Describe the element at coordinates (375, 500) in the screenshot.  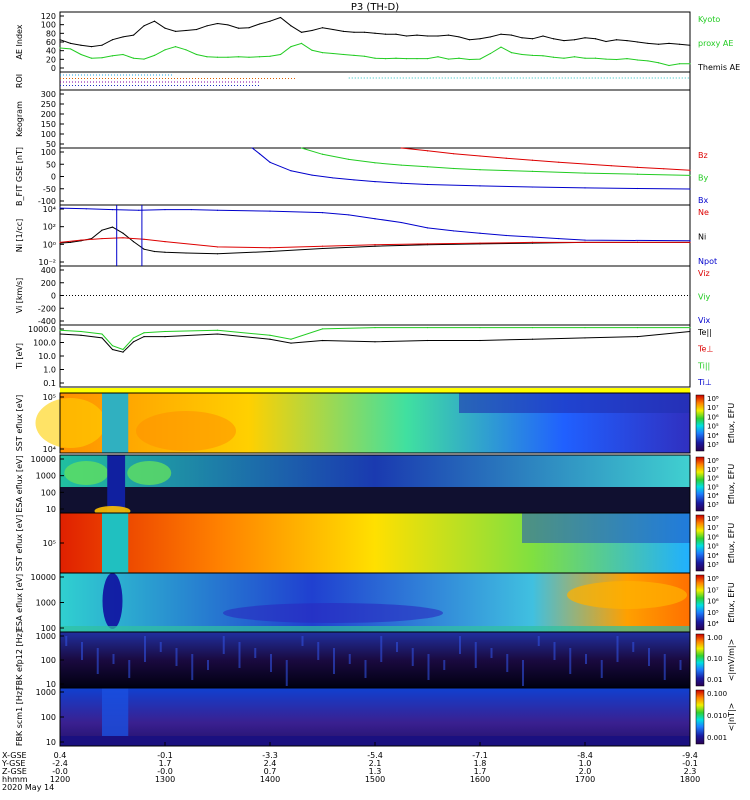
I see `esa1-lowflux` at that location.